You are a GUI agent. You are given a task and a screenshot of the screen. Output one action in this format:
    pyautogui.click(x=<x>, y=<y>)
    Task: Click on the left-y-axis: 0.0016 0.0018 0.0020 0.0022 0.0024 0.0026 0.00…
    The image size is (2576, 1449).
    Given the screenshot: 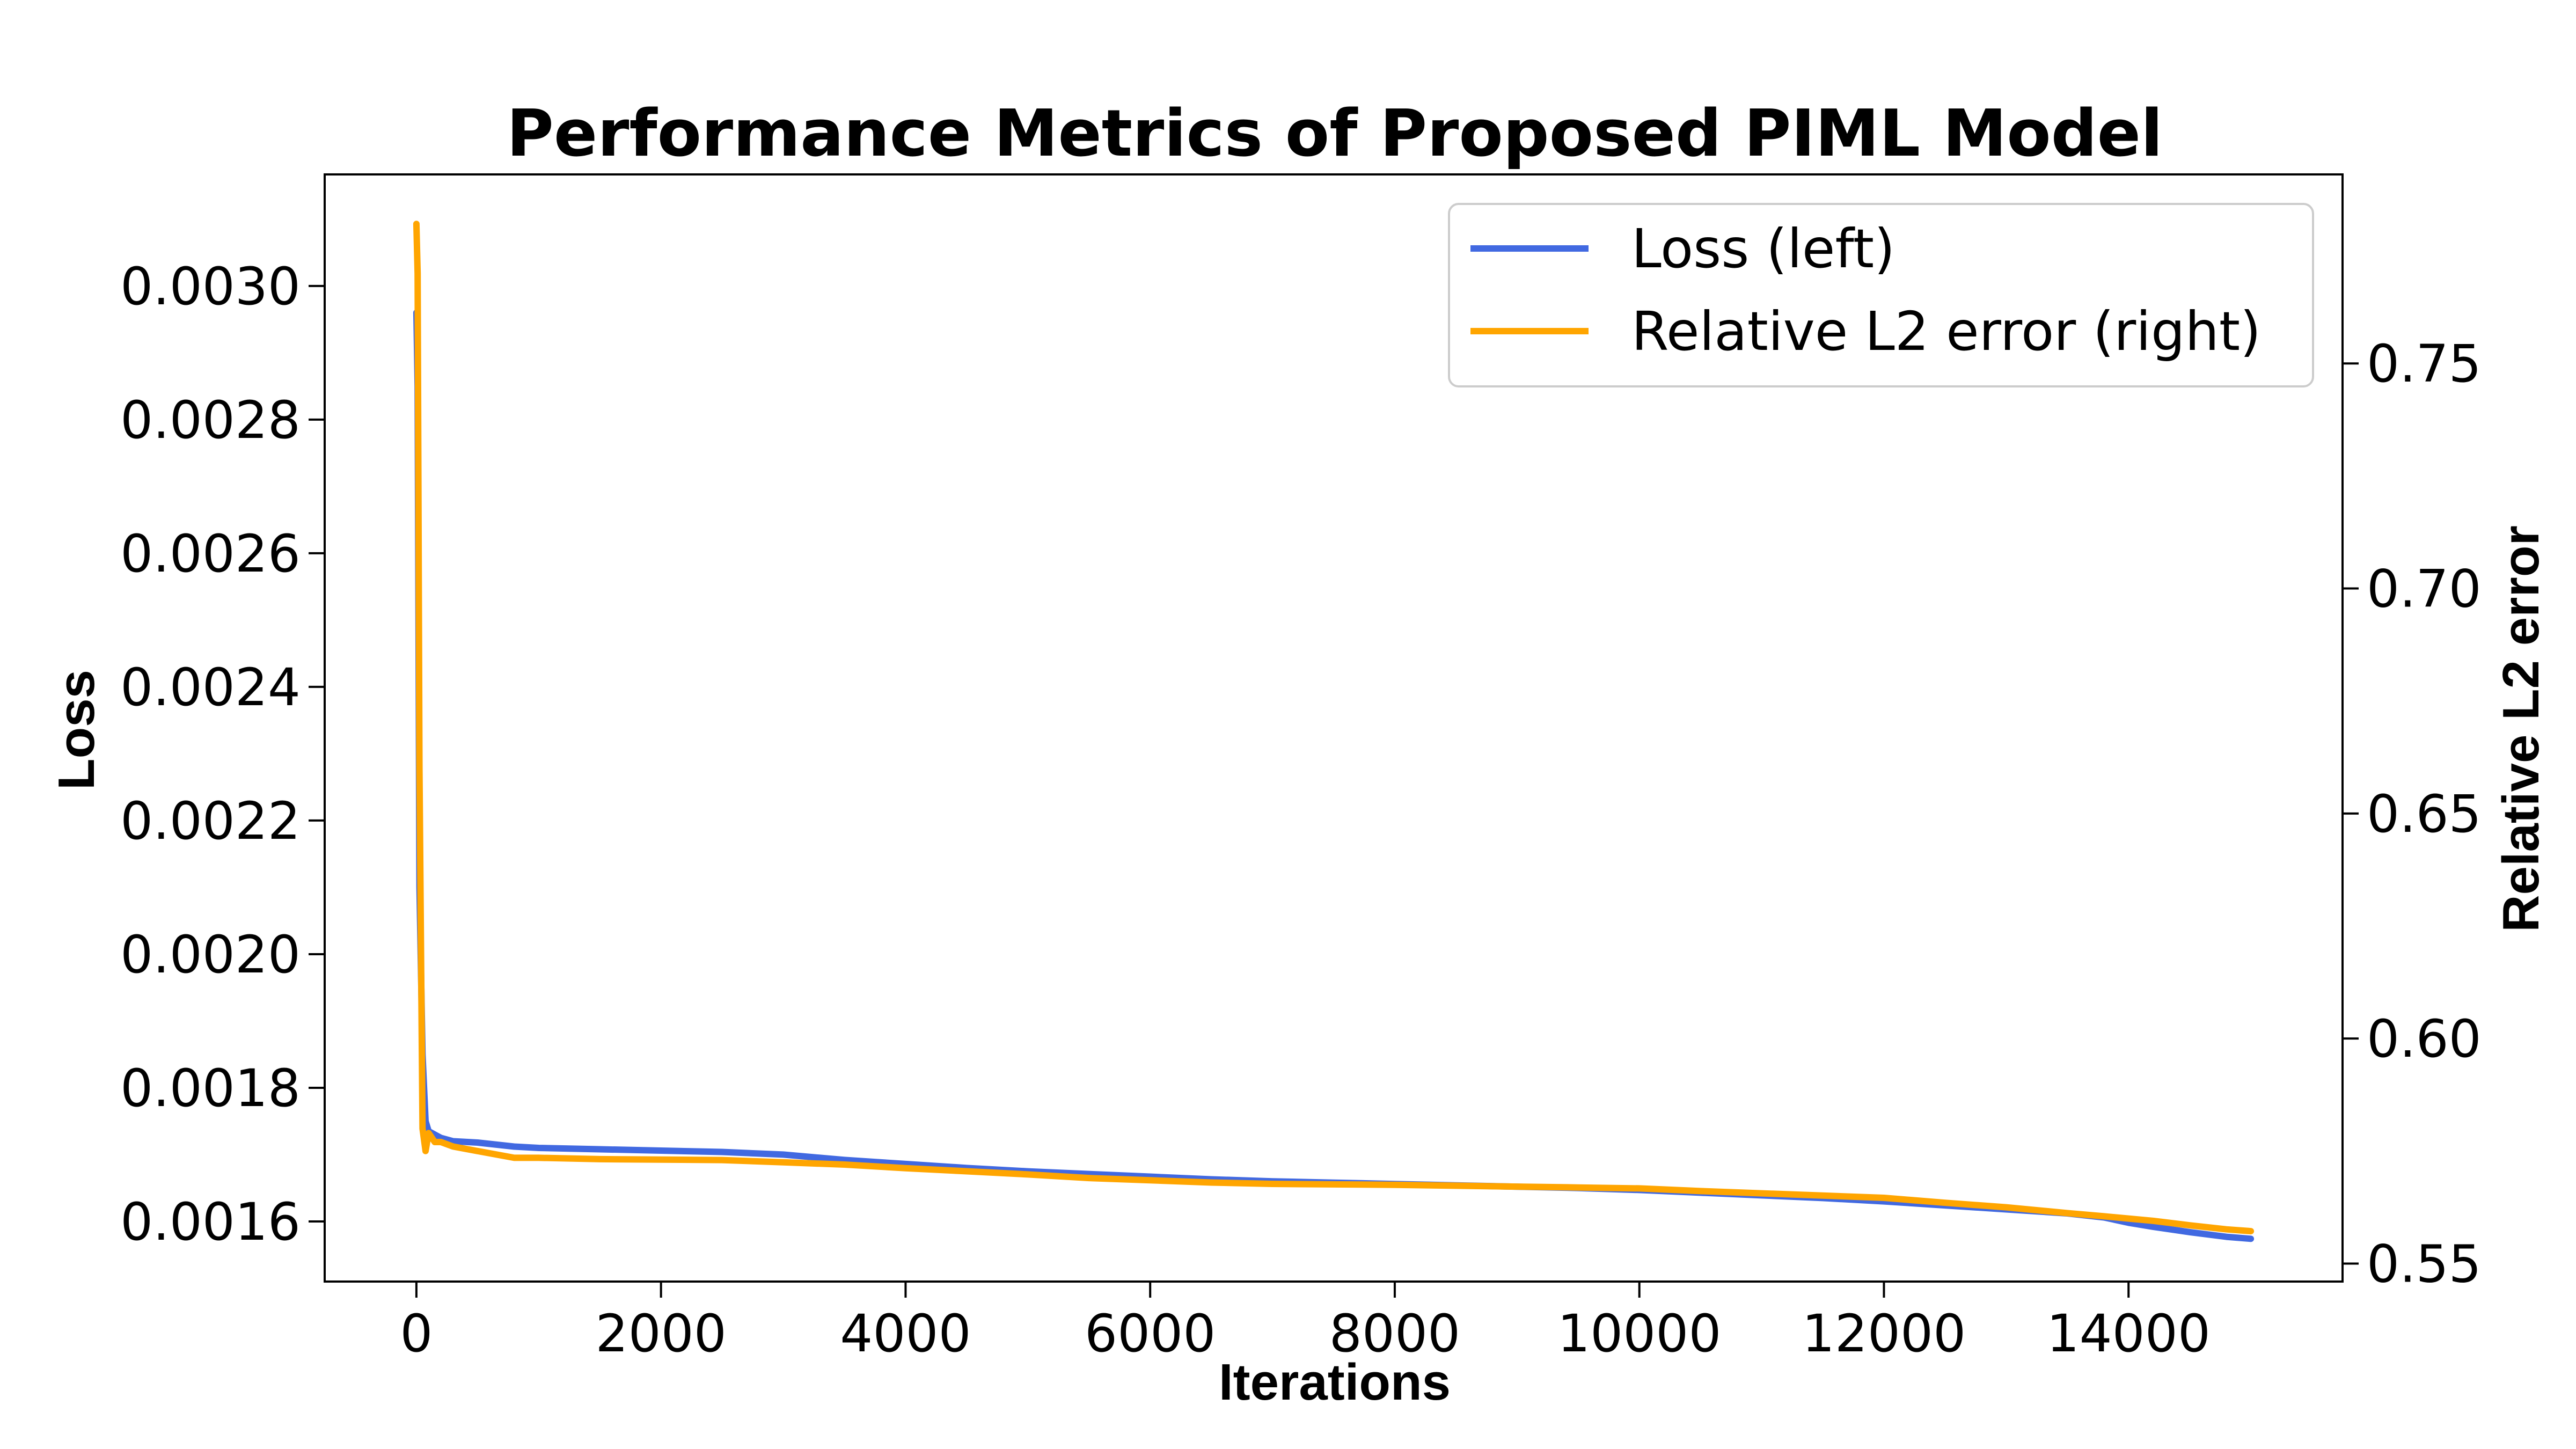 What is the action you would take?
    pyautogui.click(x=222, y=754)
    